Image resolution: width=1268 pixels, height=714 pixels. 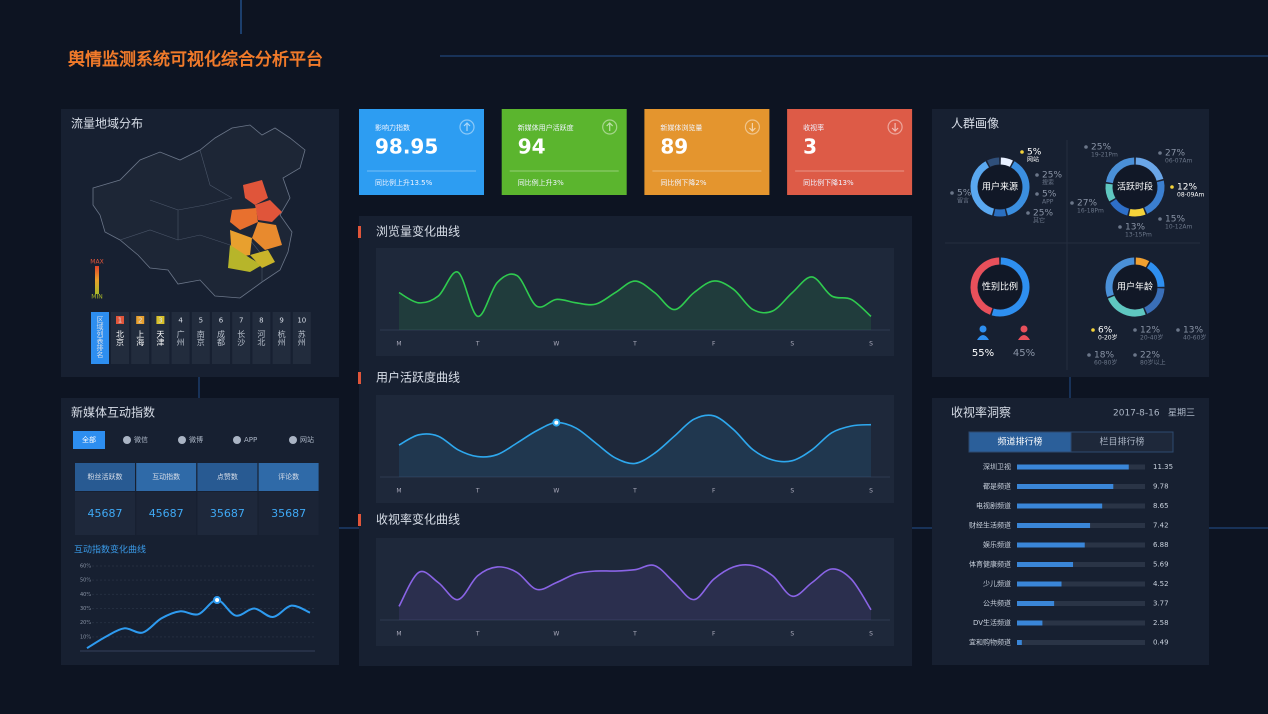 What do you see at coordinates (1175, 154) in the screenshot?
I see `item-value: 27%` at bounding box center [1175, 154].